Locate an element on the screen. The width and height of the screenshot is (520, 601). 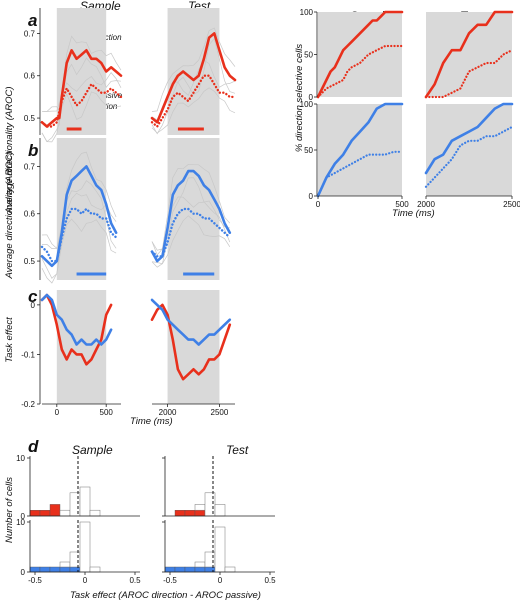
x-tick-label-d-1-2: 0.5 is located at coordinates (270, 580).